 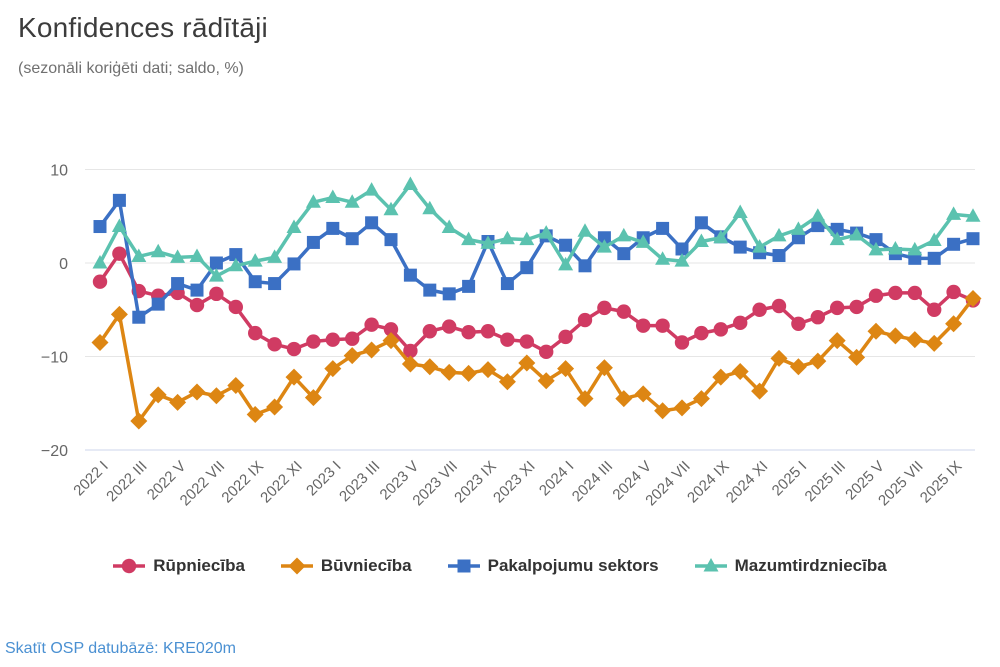 I want to click on legend-item-buvnieciba: Būvniecība, so click(x=346, y=566).